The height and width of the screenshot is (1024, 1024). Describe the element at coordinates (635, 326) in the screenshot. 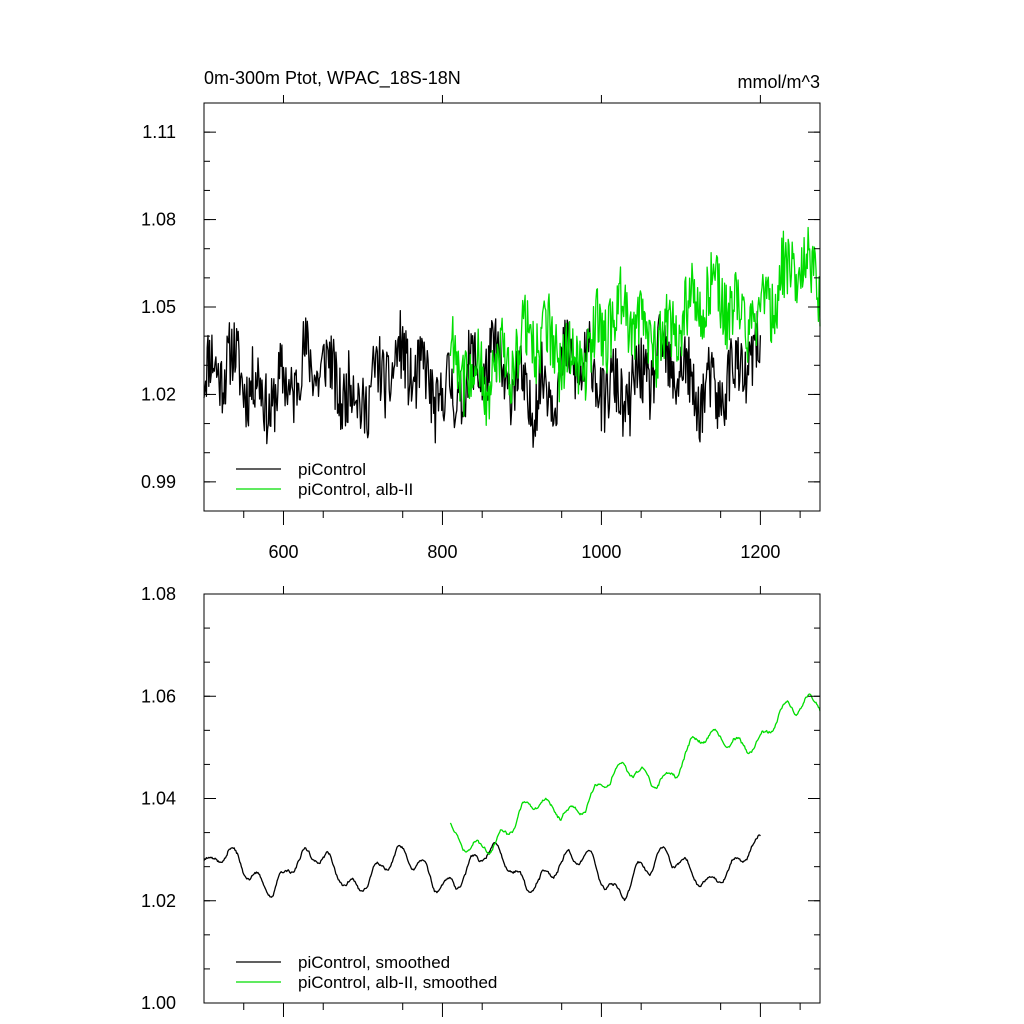

I see `series-line-raw-alb-ii` at that location.